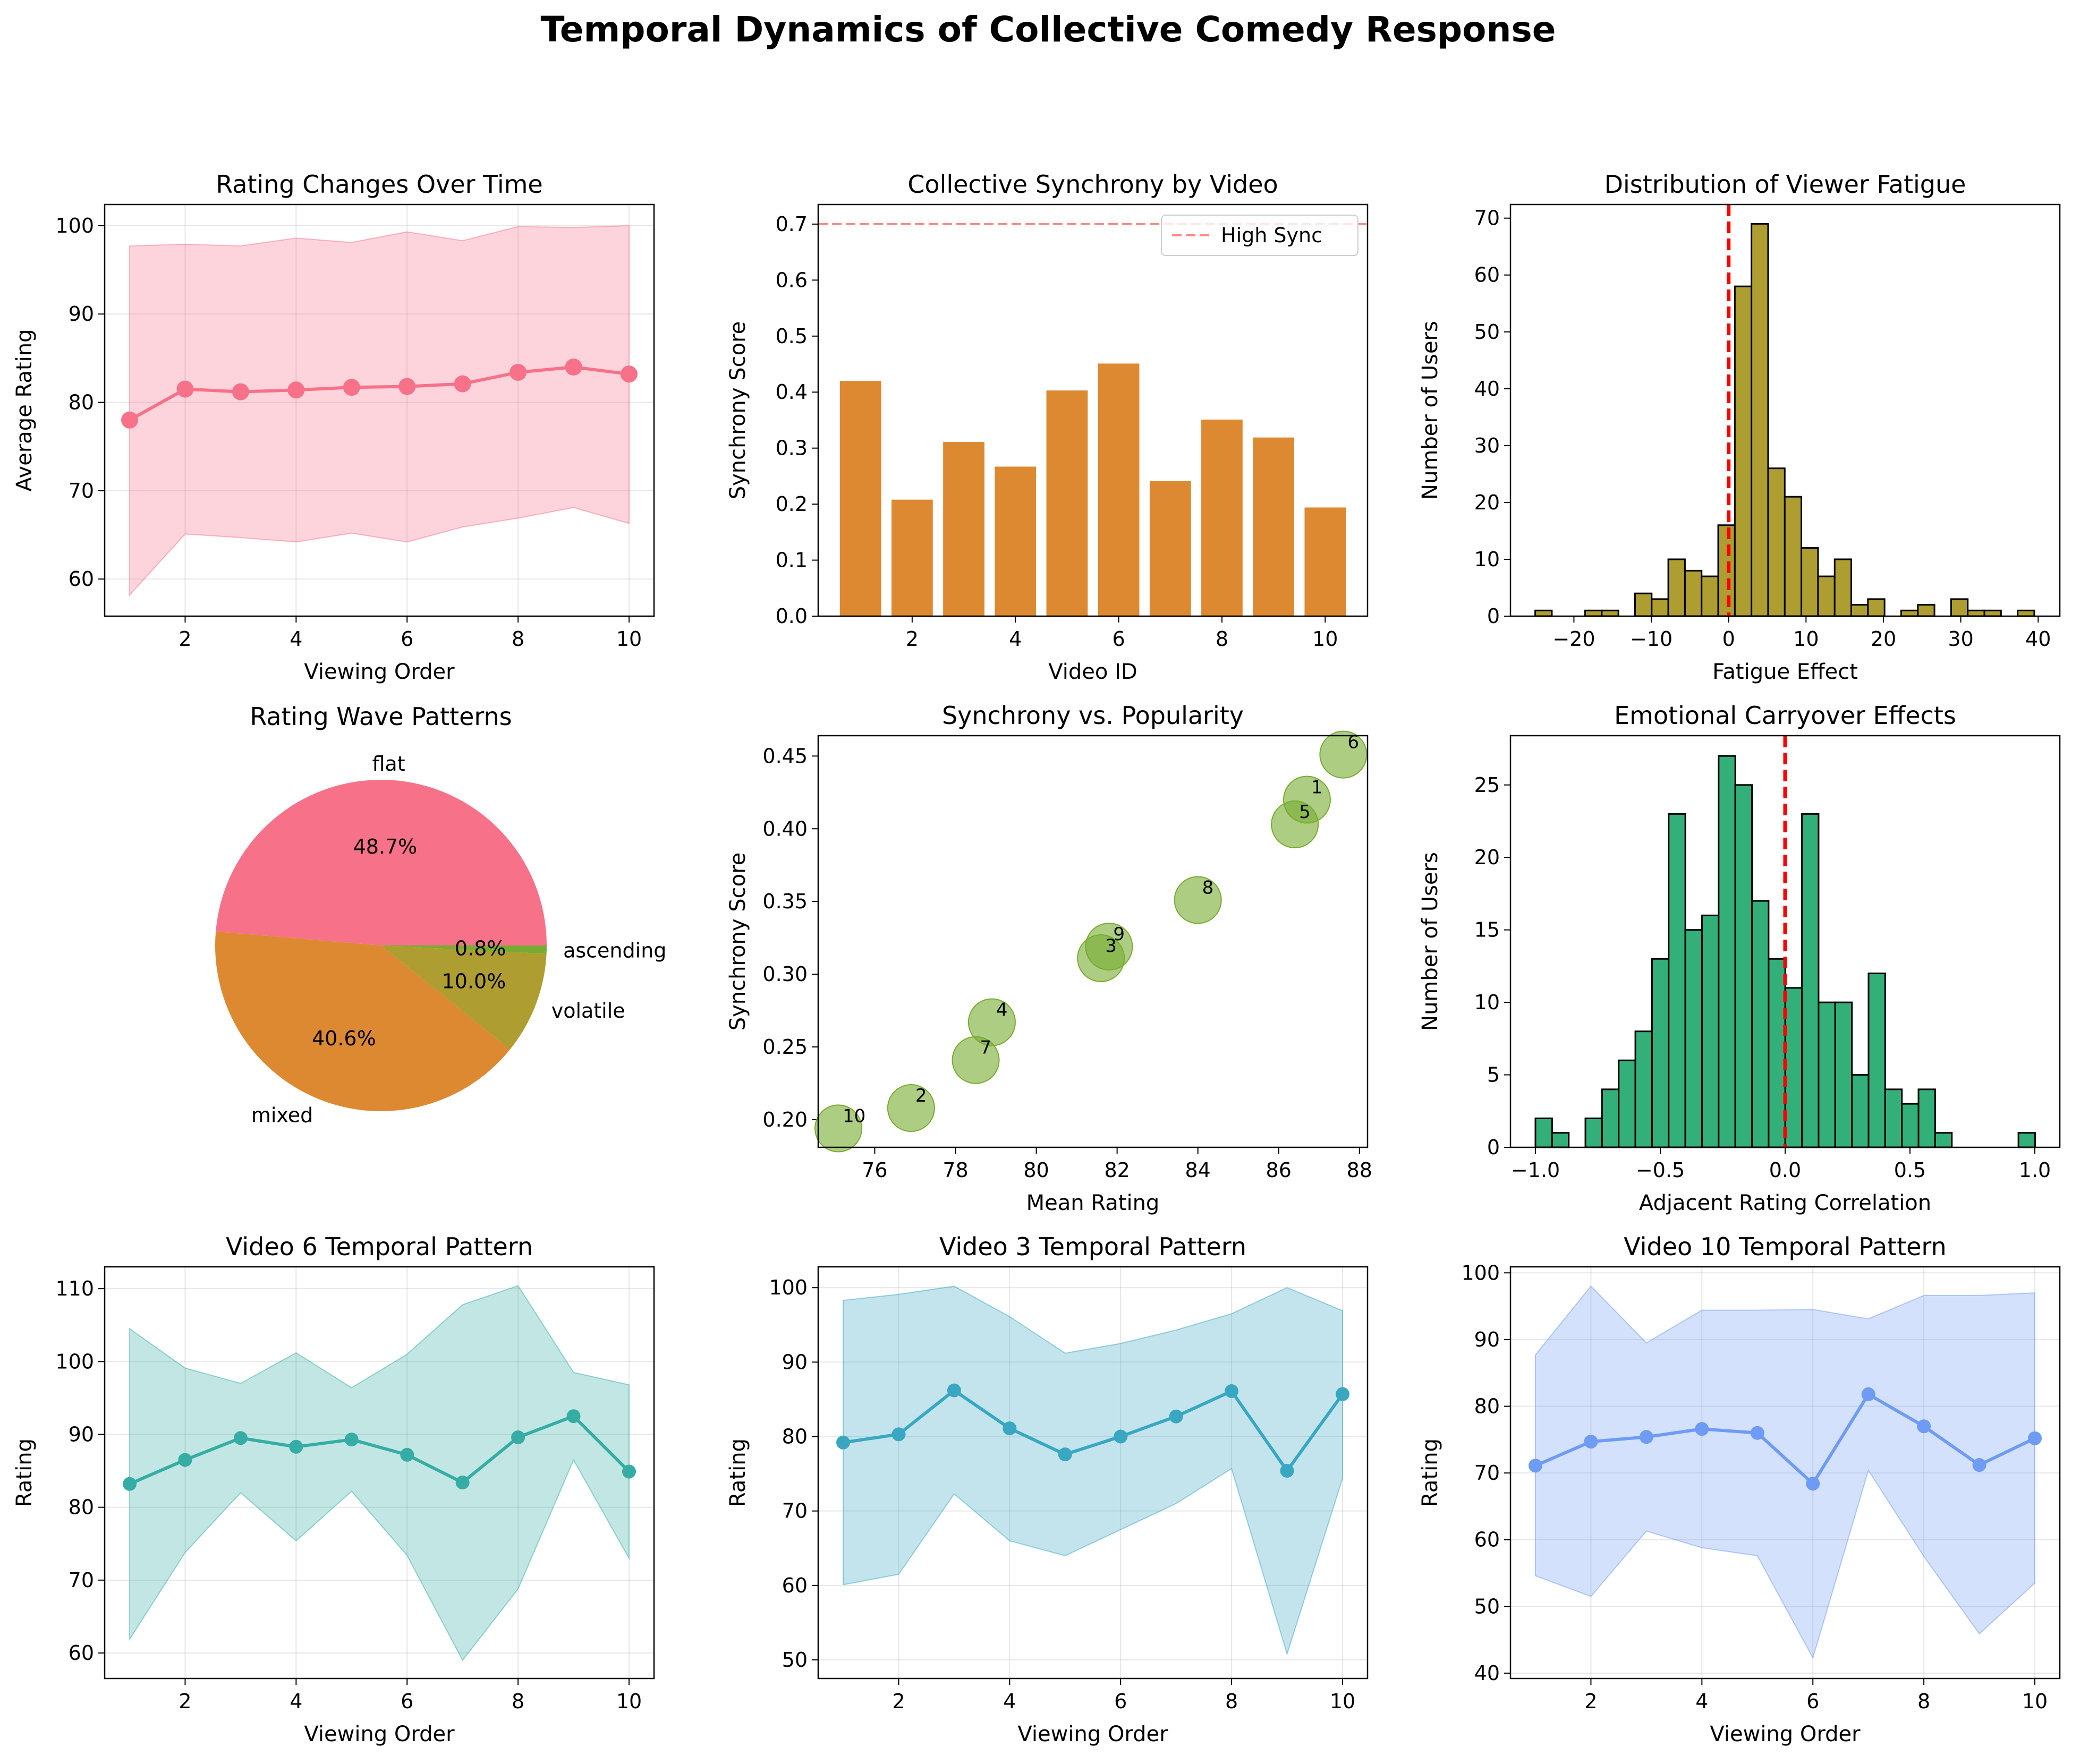 The height and width of the screenshot is (1764, 2097). I want to click on y-tick-label: 0, so click(1494, 1147).